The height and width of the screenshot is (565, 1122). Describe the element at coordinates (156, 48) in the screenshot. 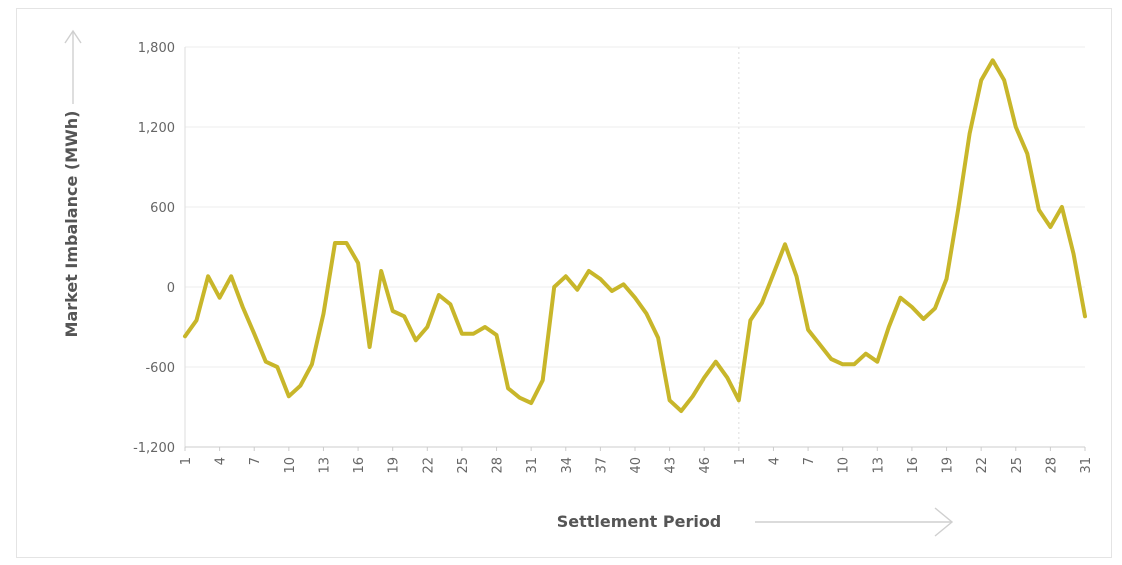

I see `y-tick-label: 1,800` at that location.